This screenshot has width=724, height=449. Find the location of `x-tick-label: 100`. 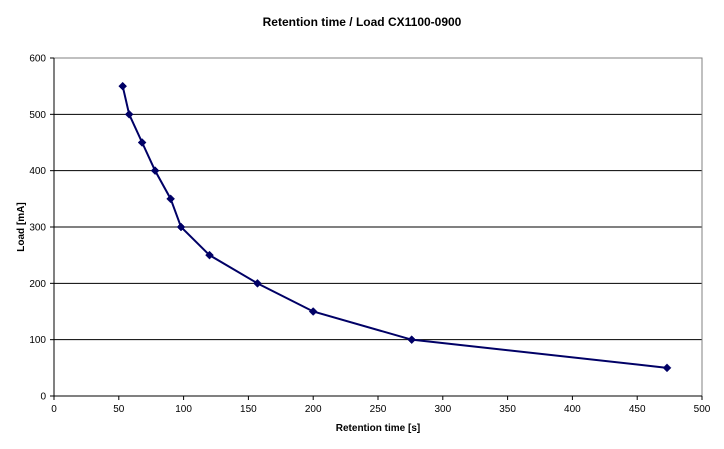

x-tick-label: 100 is located at coordinates (183, 409).